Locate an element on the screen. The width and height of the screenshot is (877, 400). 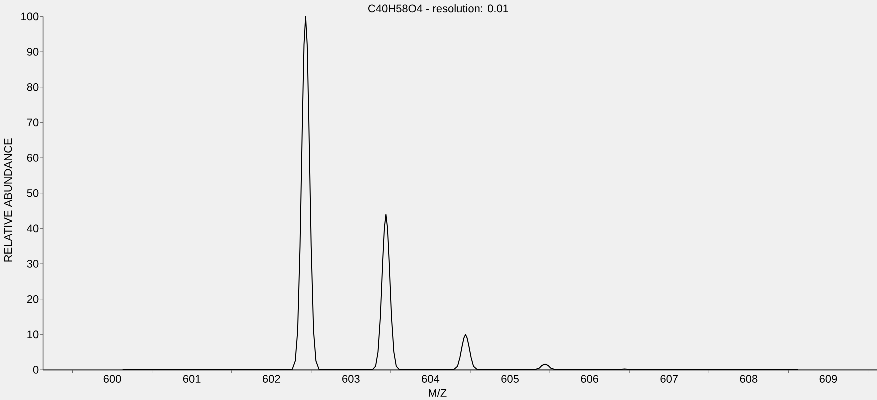
y-tick-label: 40 is located at coordinates (33, 228).